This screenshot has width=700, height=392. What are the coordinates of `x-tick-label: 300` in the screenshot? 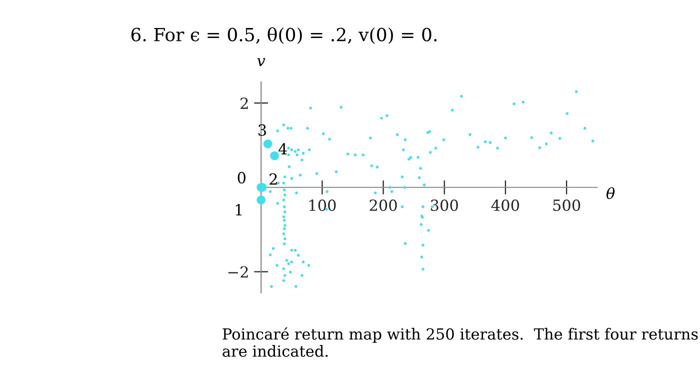 It's located at (444, 205).